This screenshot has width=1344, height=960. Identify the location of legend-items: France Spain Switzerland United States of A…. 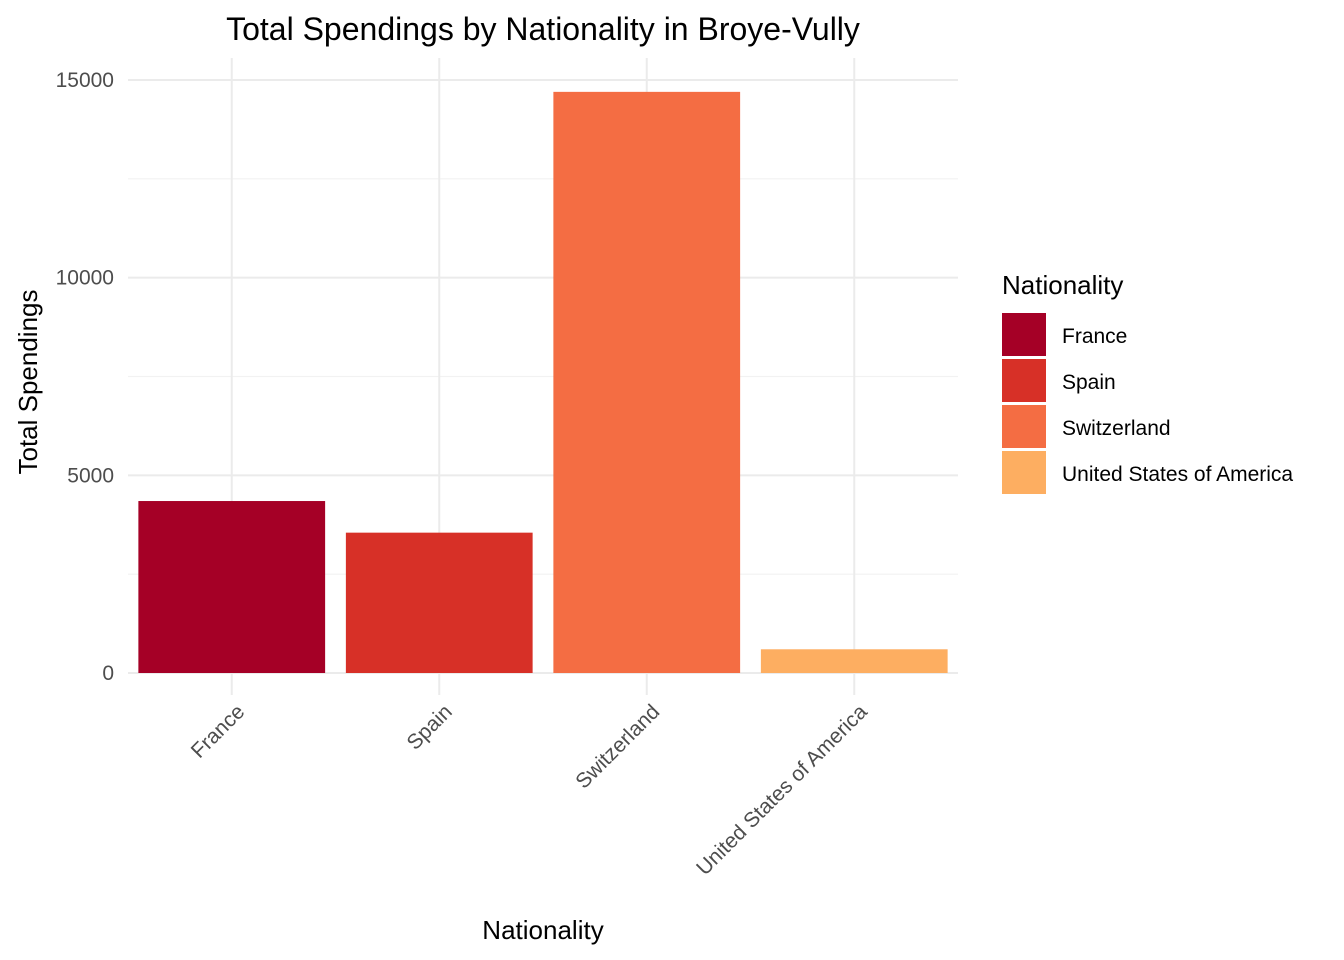
(1147, 403).